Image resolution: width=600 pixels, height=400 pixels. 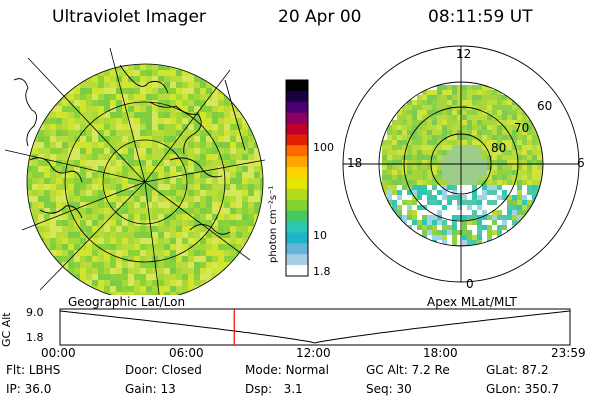 I want to click on color-scale-bar: photon cm⁻²s⁻¹, so click(x=288, y=178).